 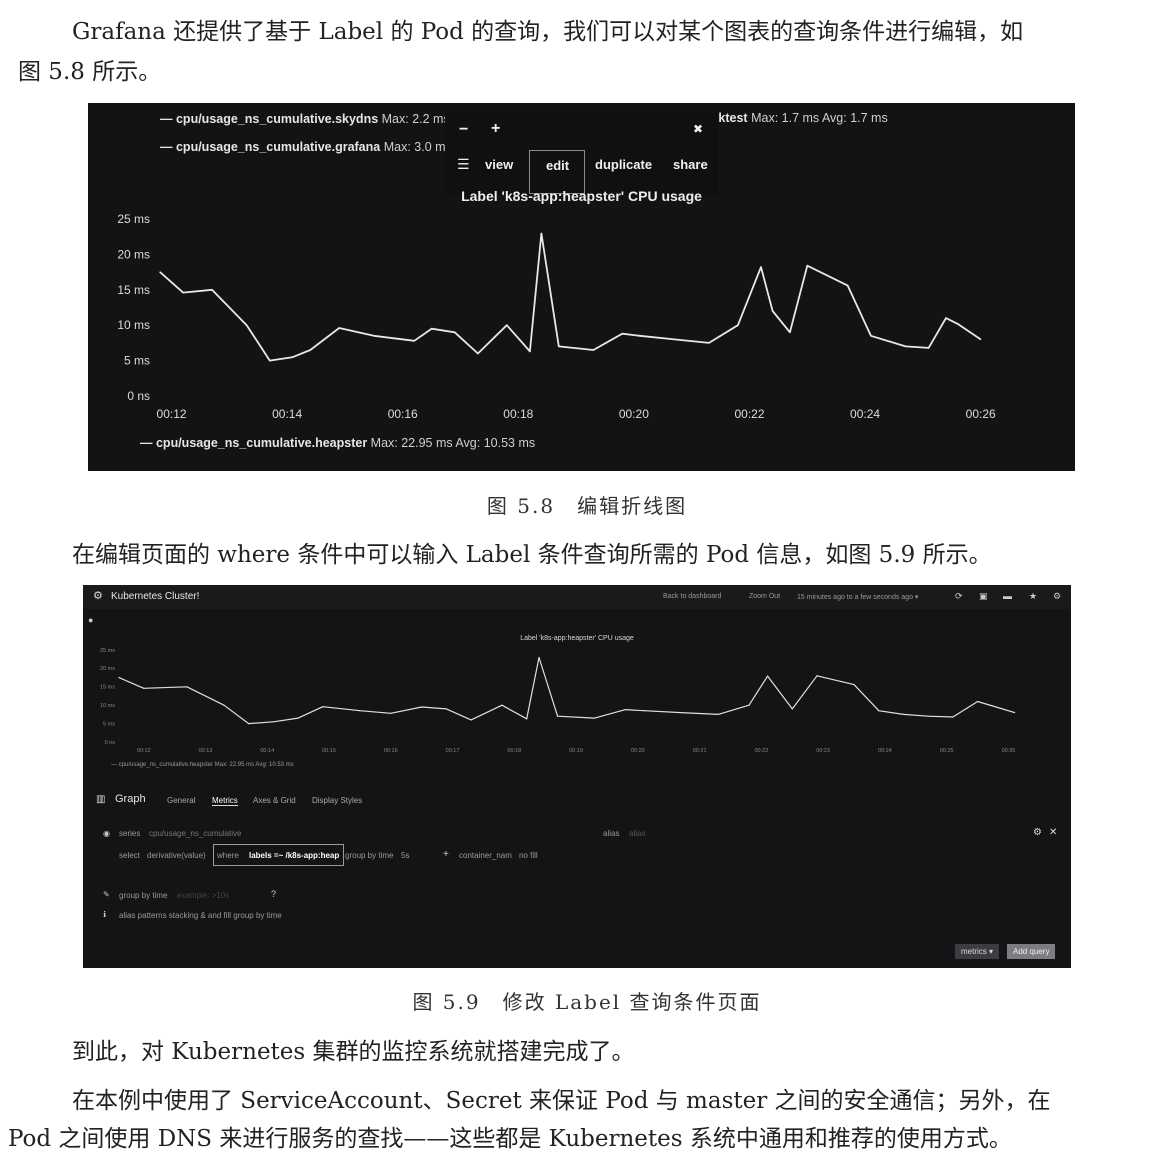 I want to click on help-icon: ?, so click(x=274, y=894).